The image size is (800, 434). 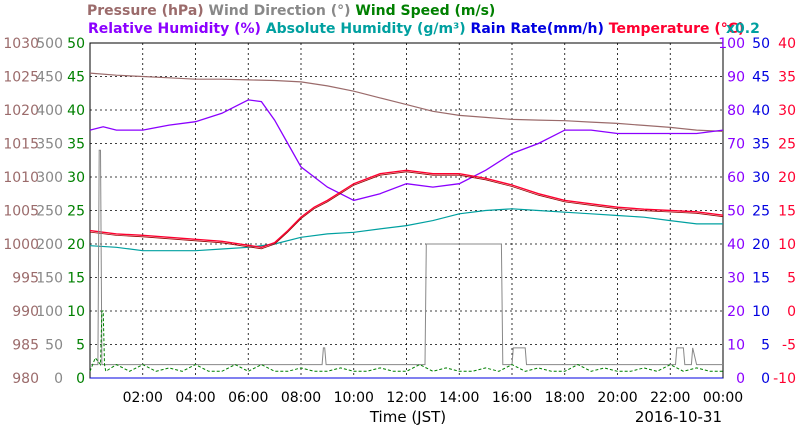 I want to click on wind_direction-tick-label: 150, so click(x=49, y=279).